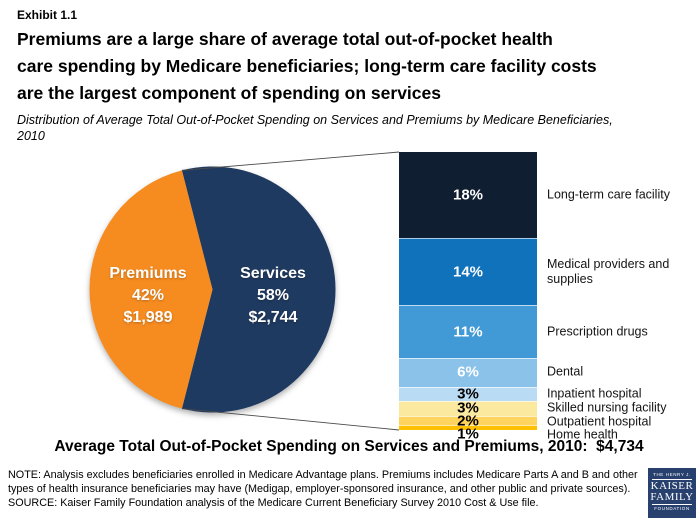  What do you see at coordinates (468, 434) in the screenshot?
I see `bar-percent-label: 1%` at bounding box center [468, 434].